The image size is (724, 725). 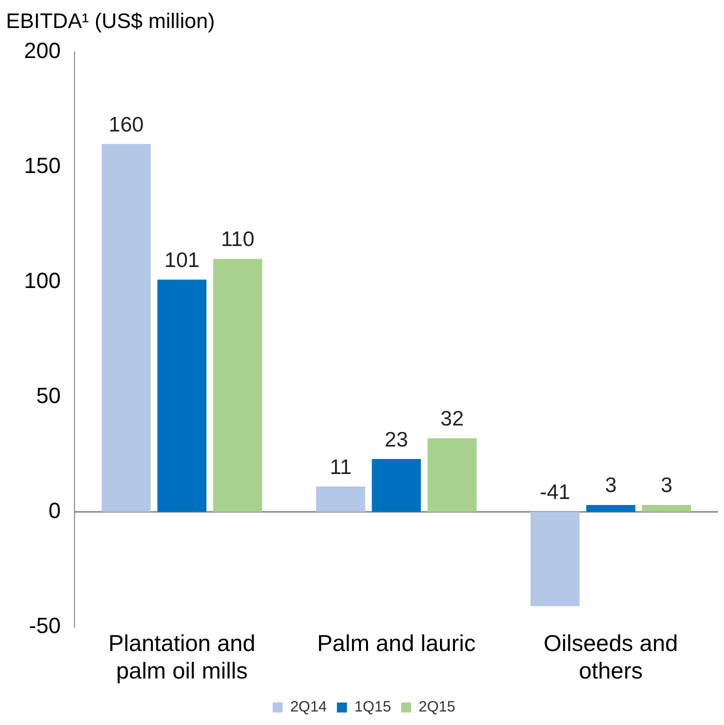 What do you see at coordinates (44, 625) in the screenshot?
I see `y-tick-label: -50` at bounding box center [44, 625].